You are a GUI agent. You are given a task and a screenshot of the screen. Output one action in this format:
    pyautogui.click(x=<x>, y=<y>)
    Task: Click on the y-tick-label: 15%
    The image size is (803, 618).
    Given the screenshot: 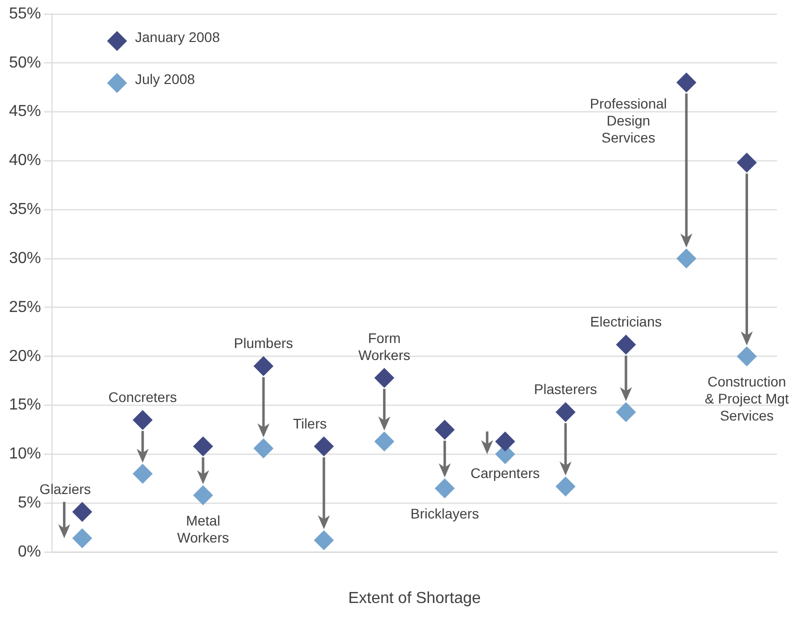 What is the action you would take?
    pyautogui.click(x=25, y=405)
    